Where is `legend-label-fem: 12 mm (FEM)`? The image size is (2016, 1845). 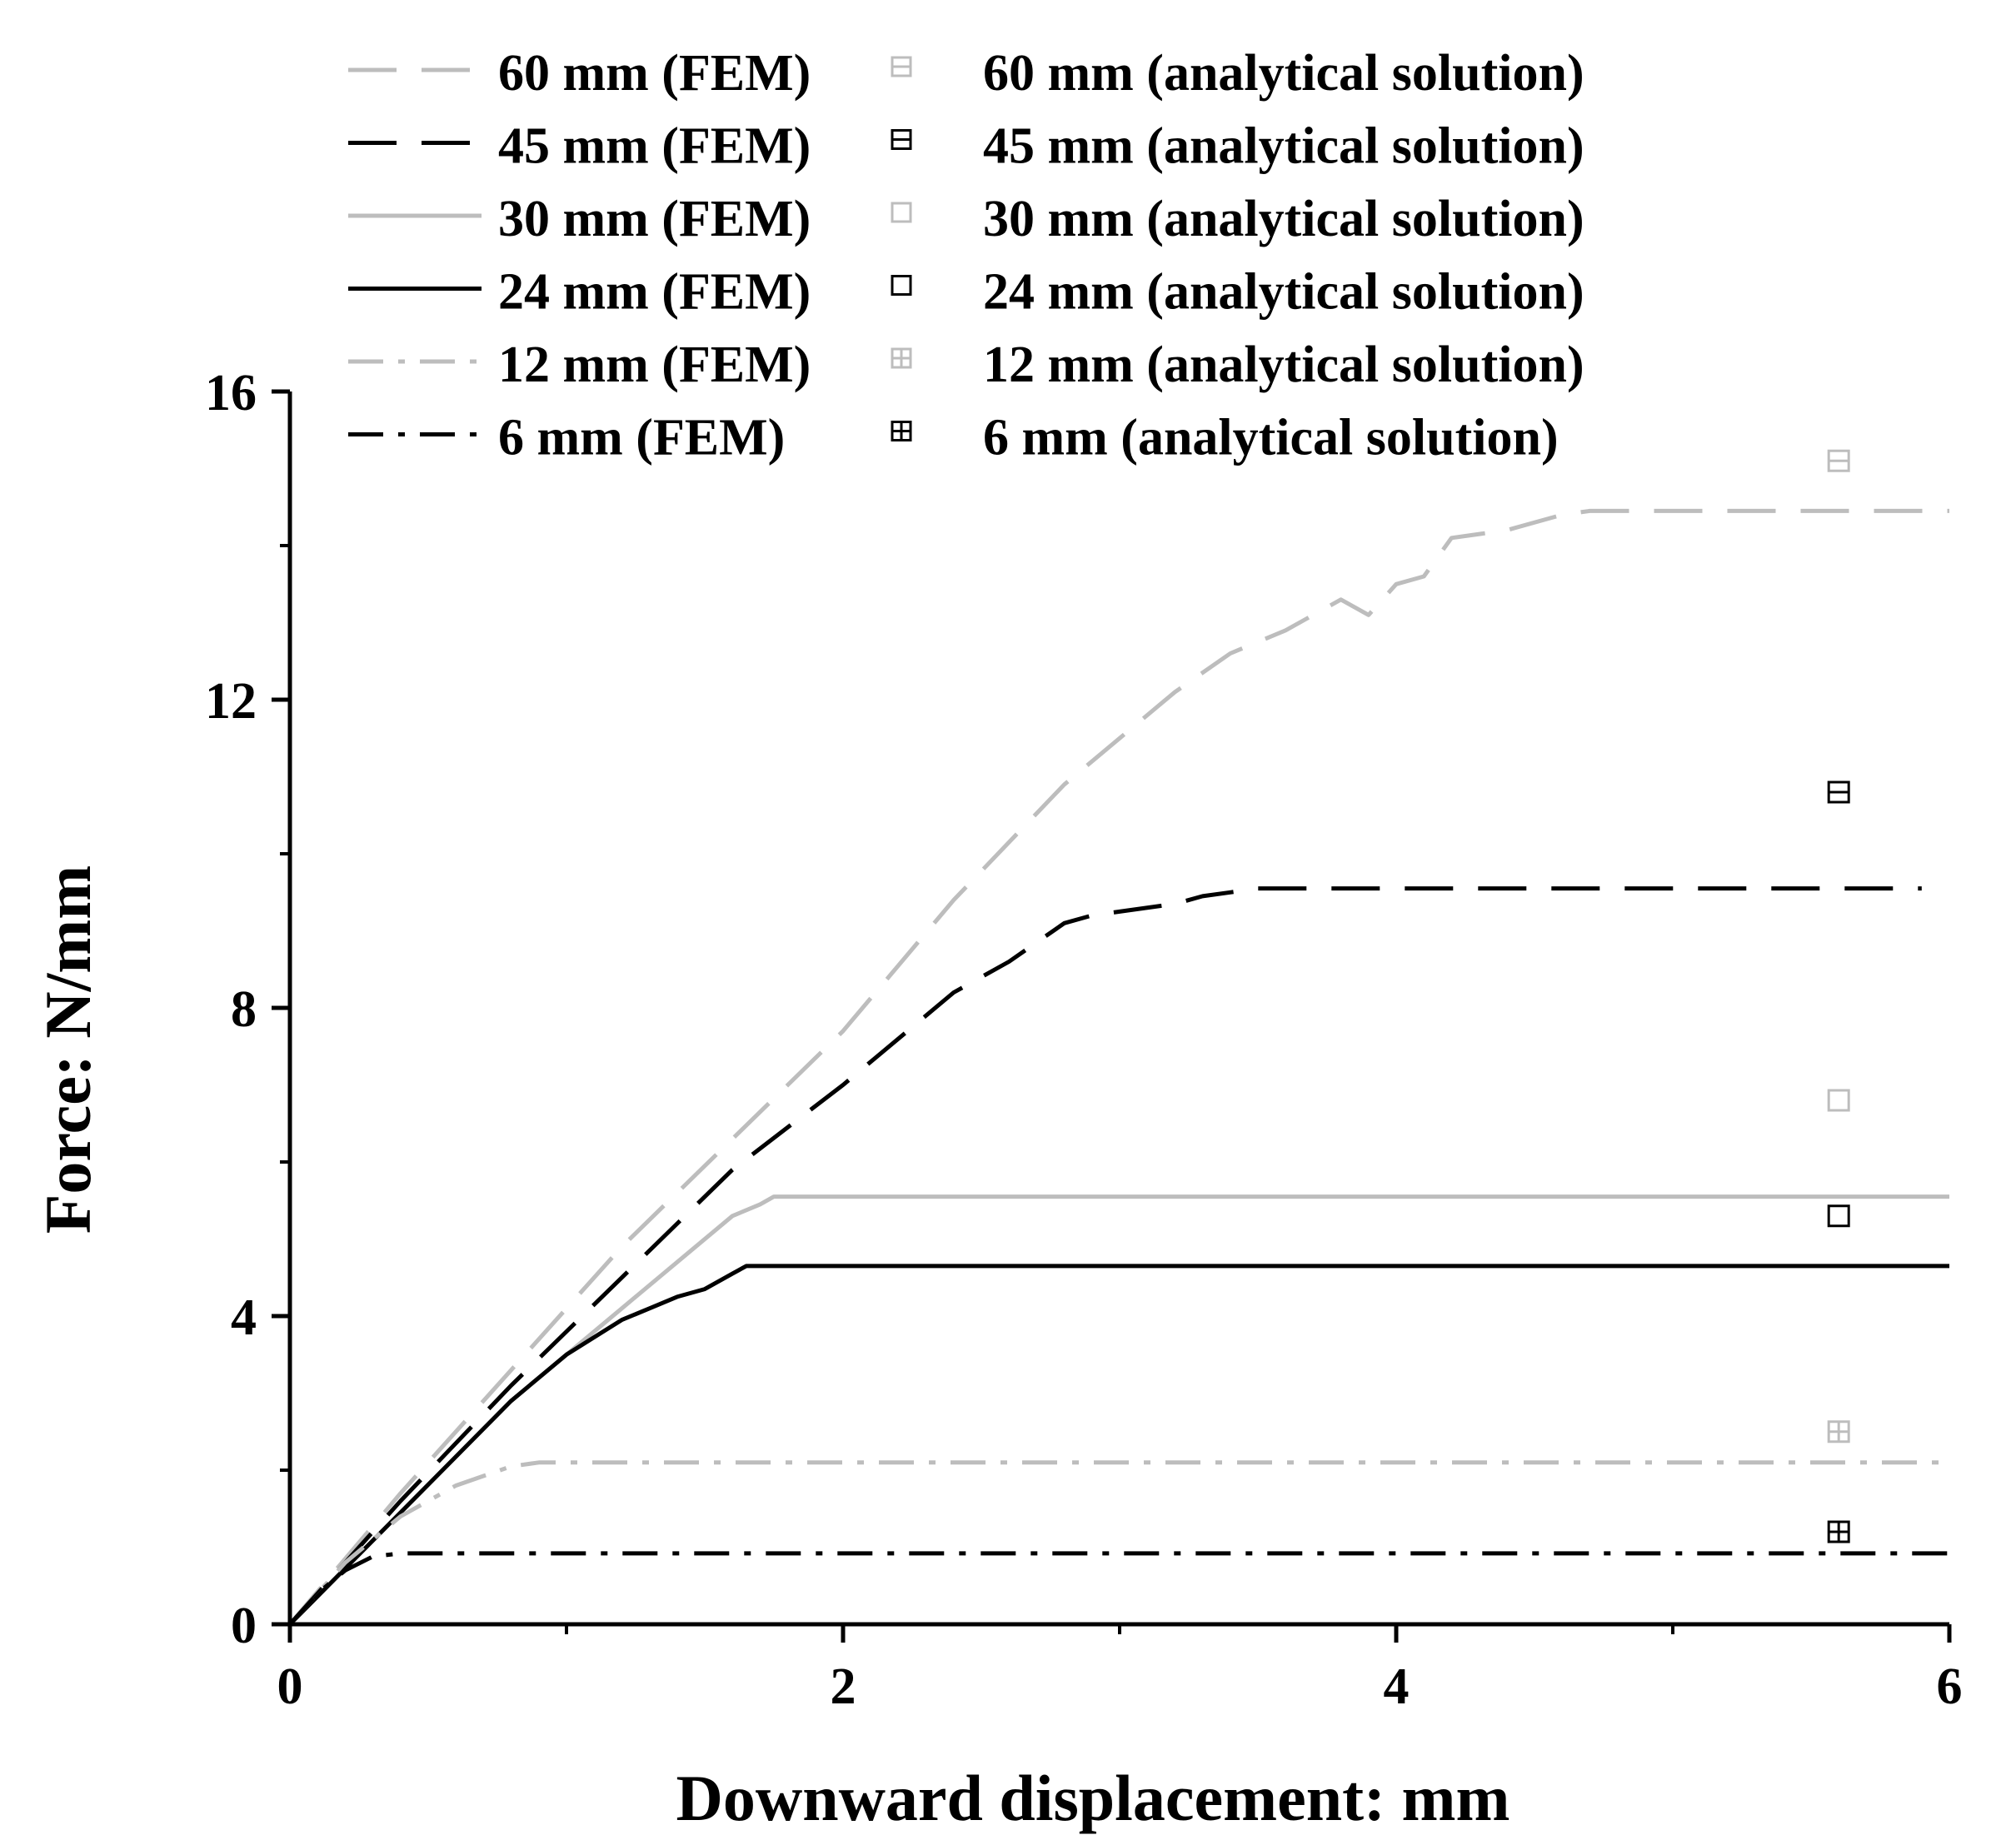 legend-label-fem: 12 mm (FEM) is located at coordinates (654, 365).